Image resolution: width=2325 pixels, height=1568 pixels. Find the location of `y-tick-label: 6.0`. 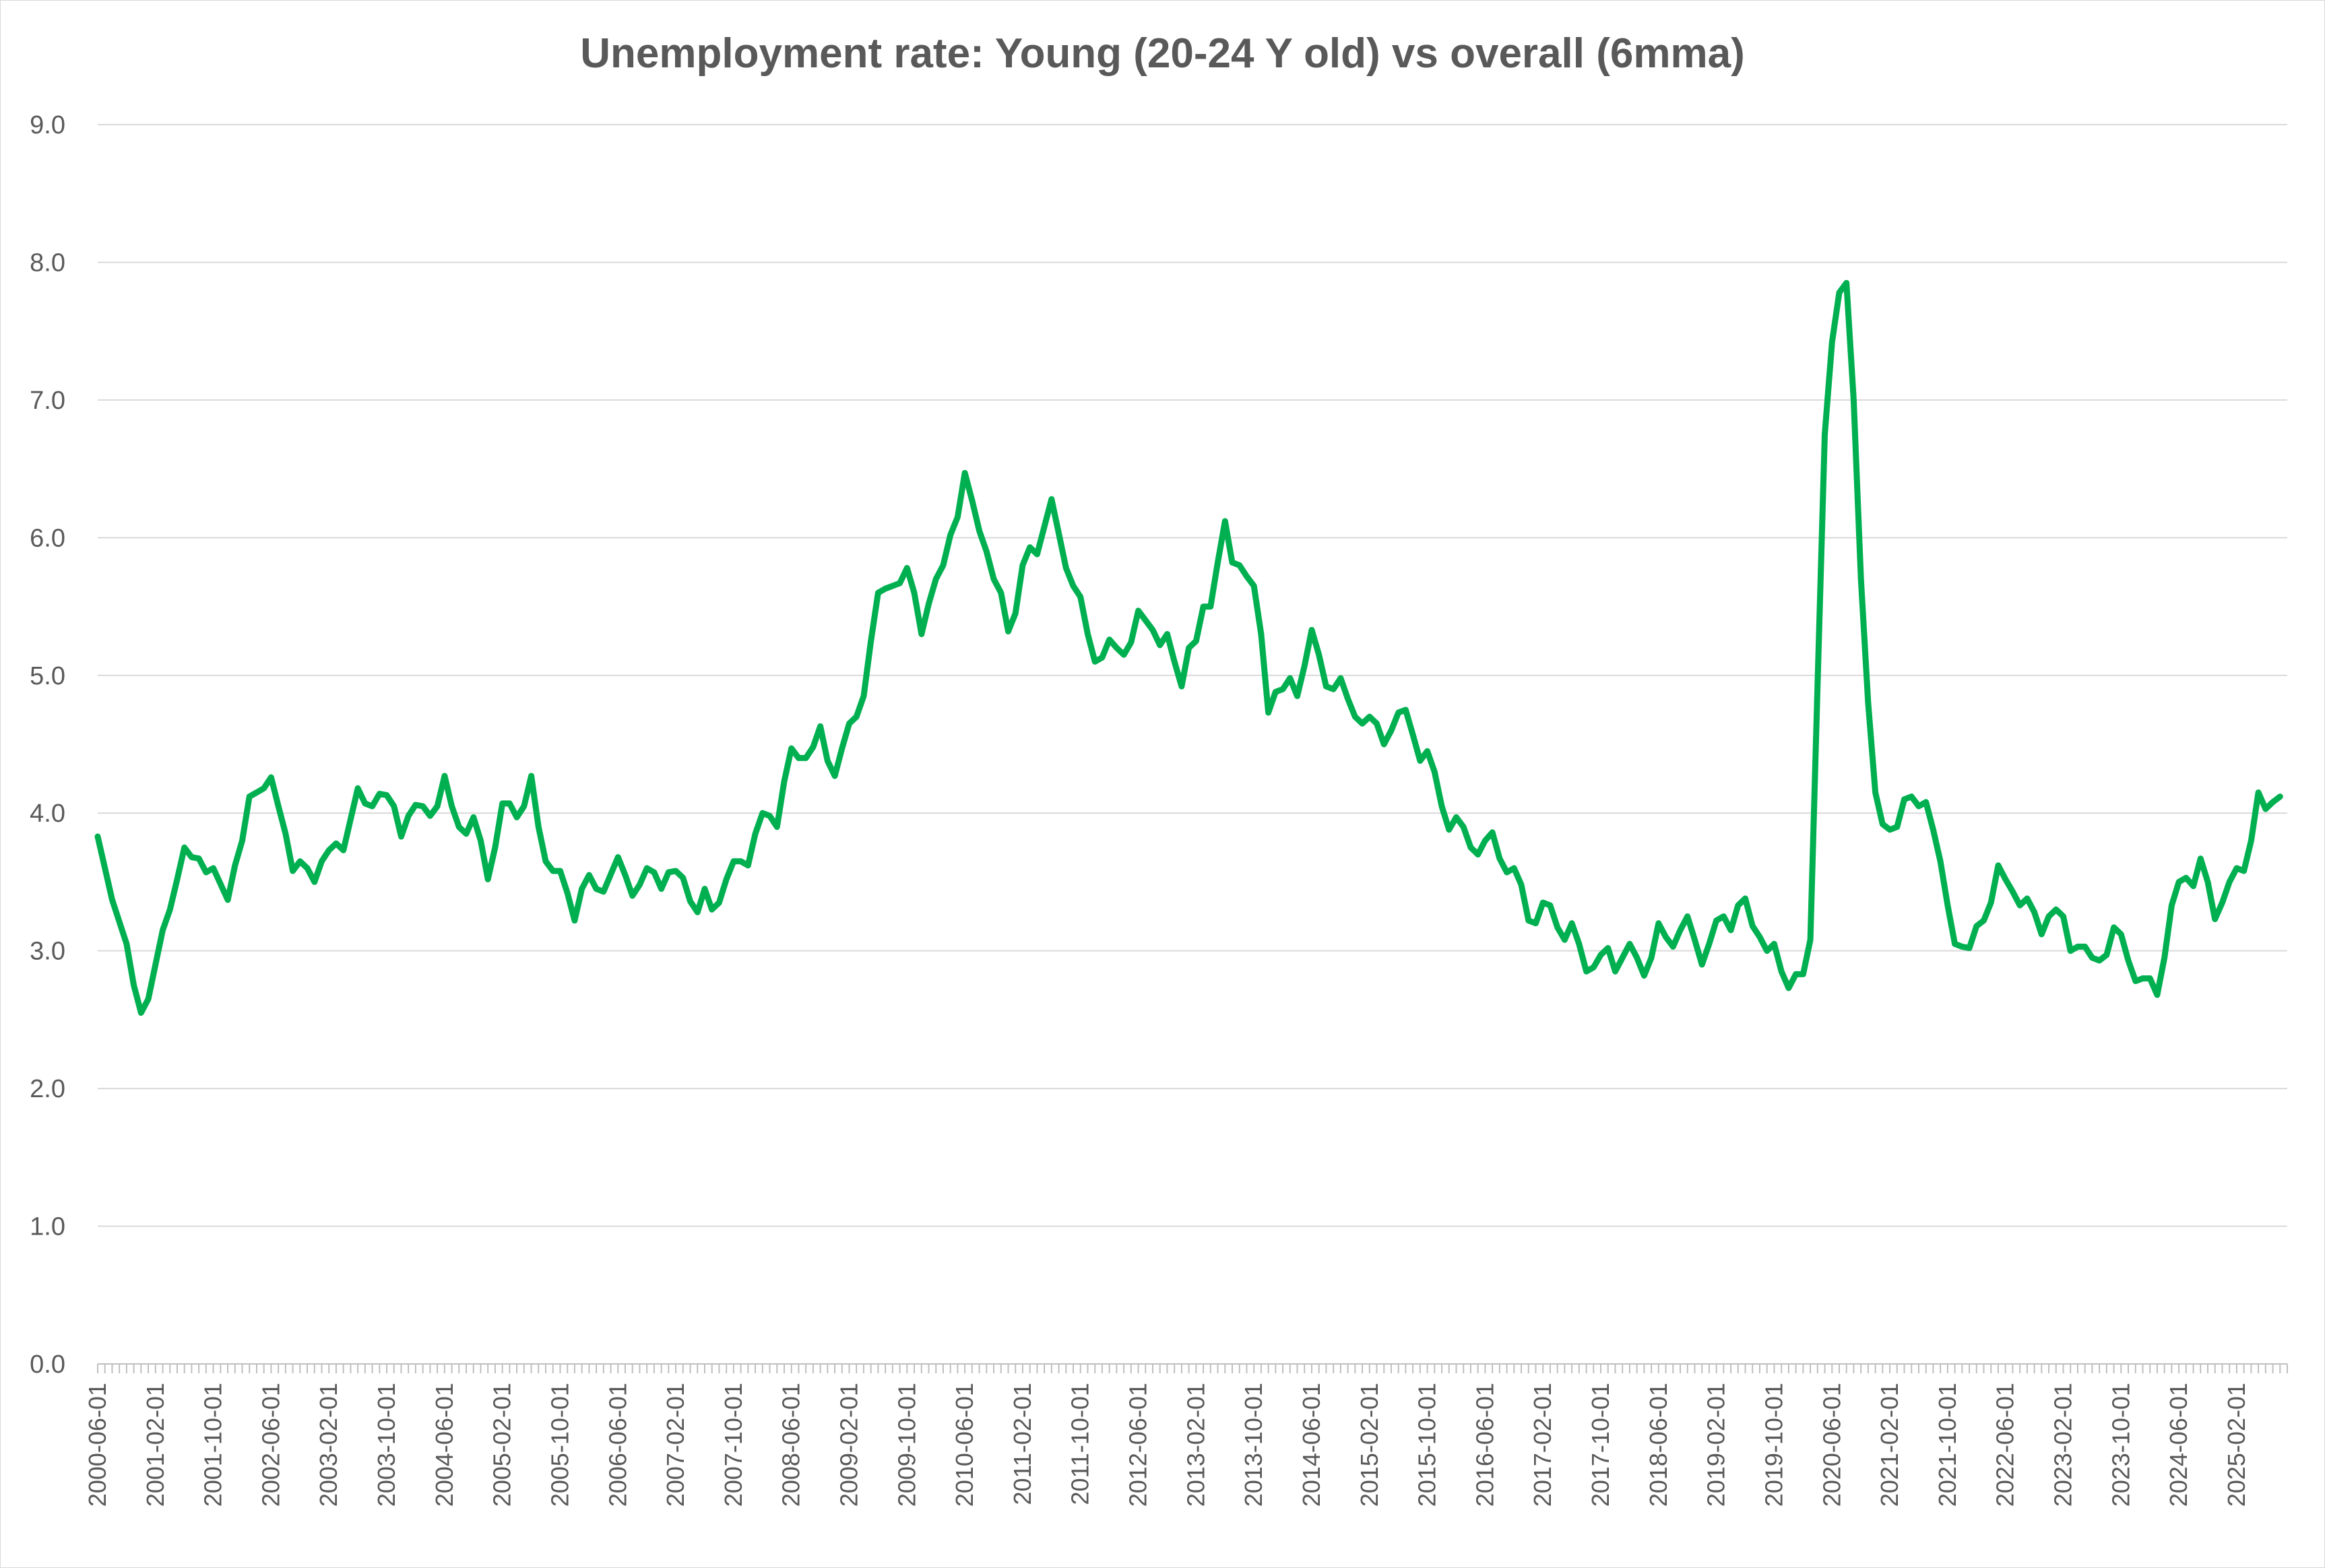

y-tick-label: 6.0 is located at coordinates (47, 538).